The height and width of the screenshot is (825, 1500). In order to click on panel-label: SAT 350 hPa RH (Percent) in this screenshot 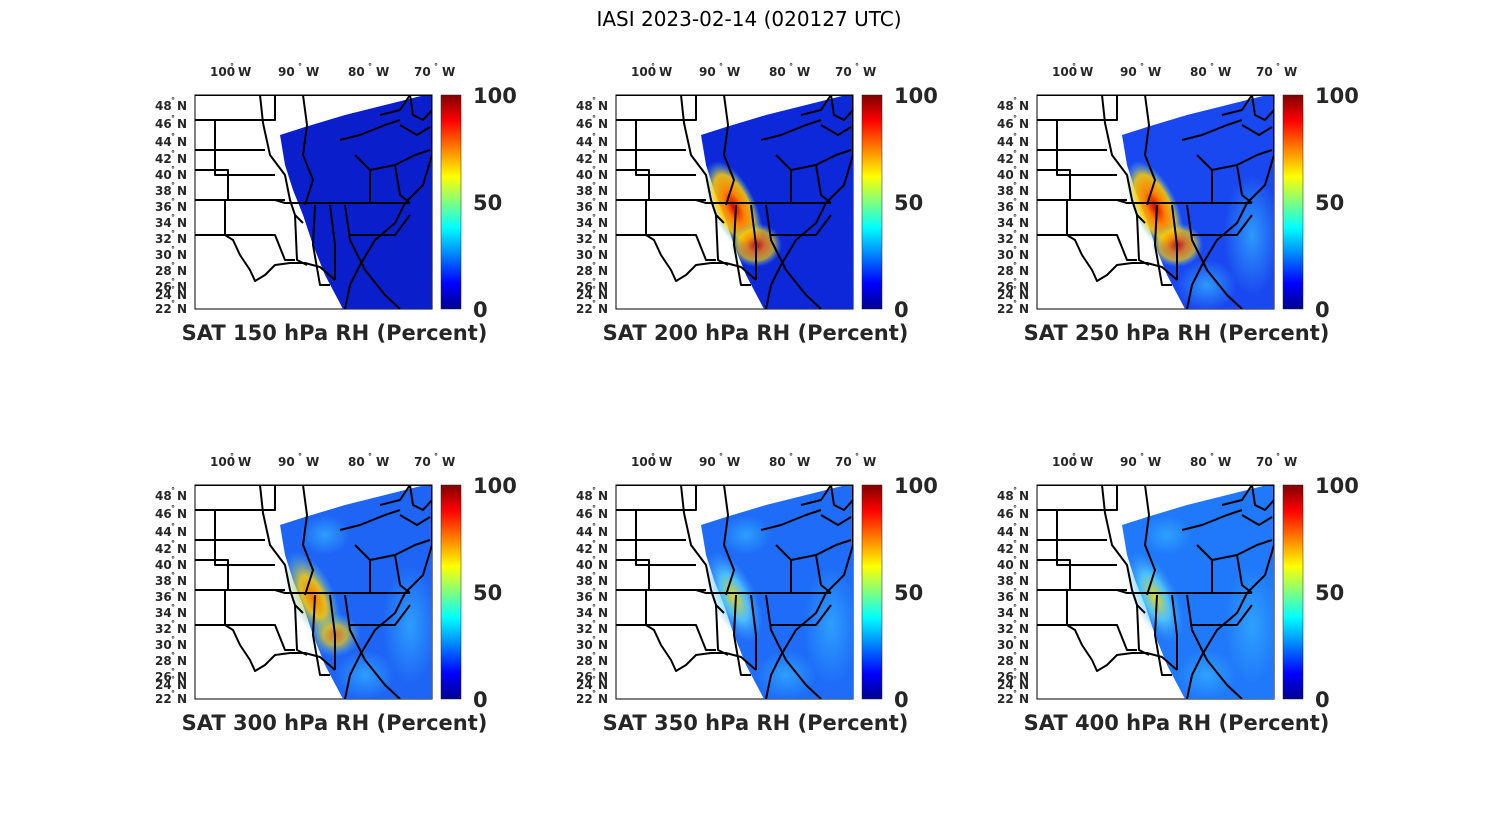, I will do `click(756, 723)`.